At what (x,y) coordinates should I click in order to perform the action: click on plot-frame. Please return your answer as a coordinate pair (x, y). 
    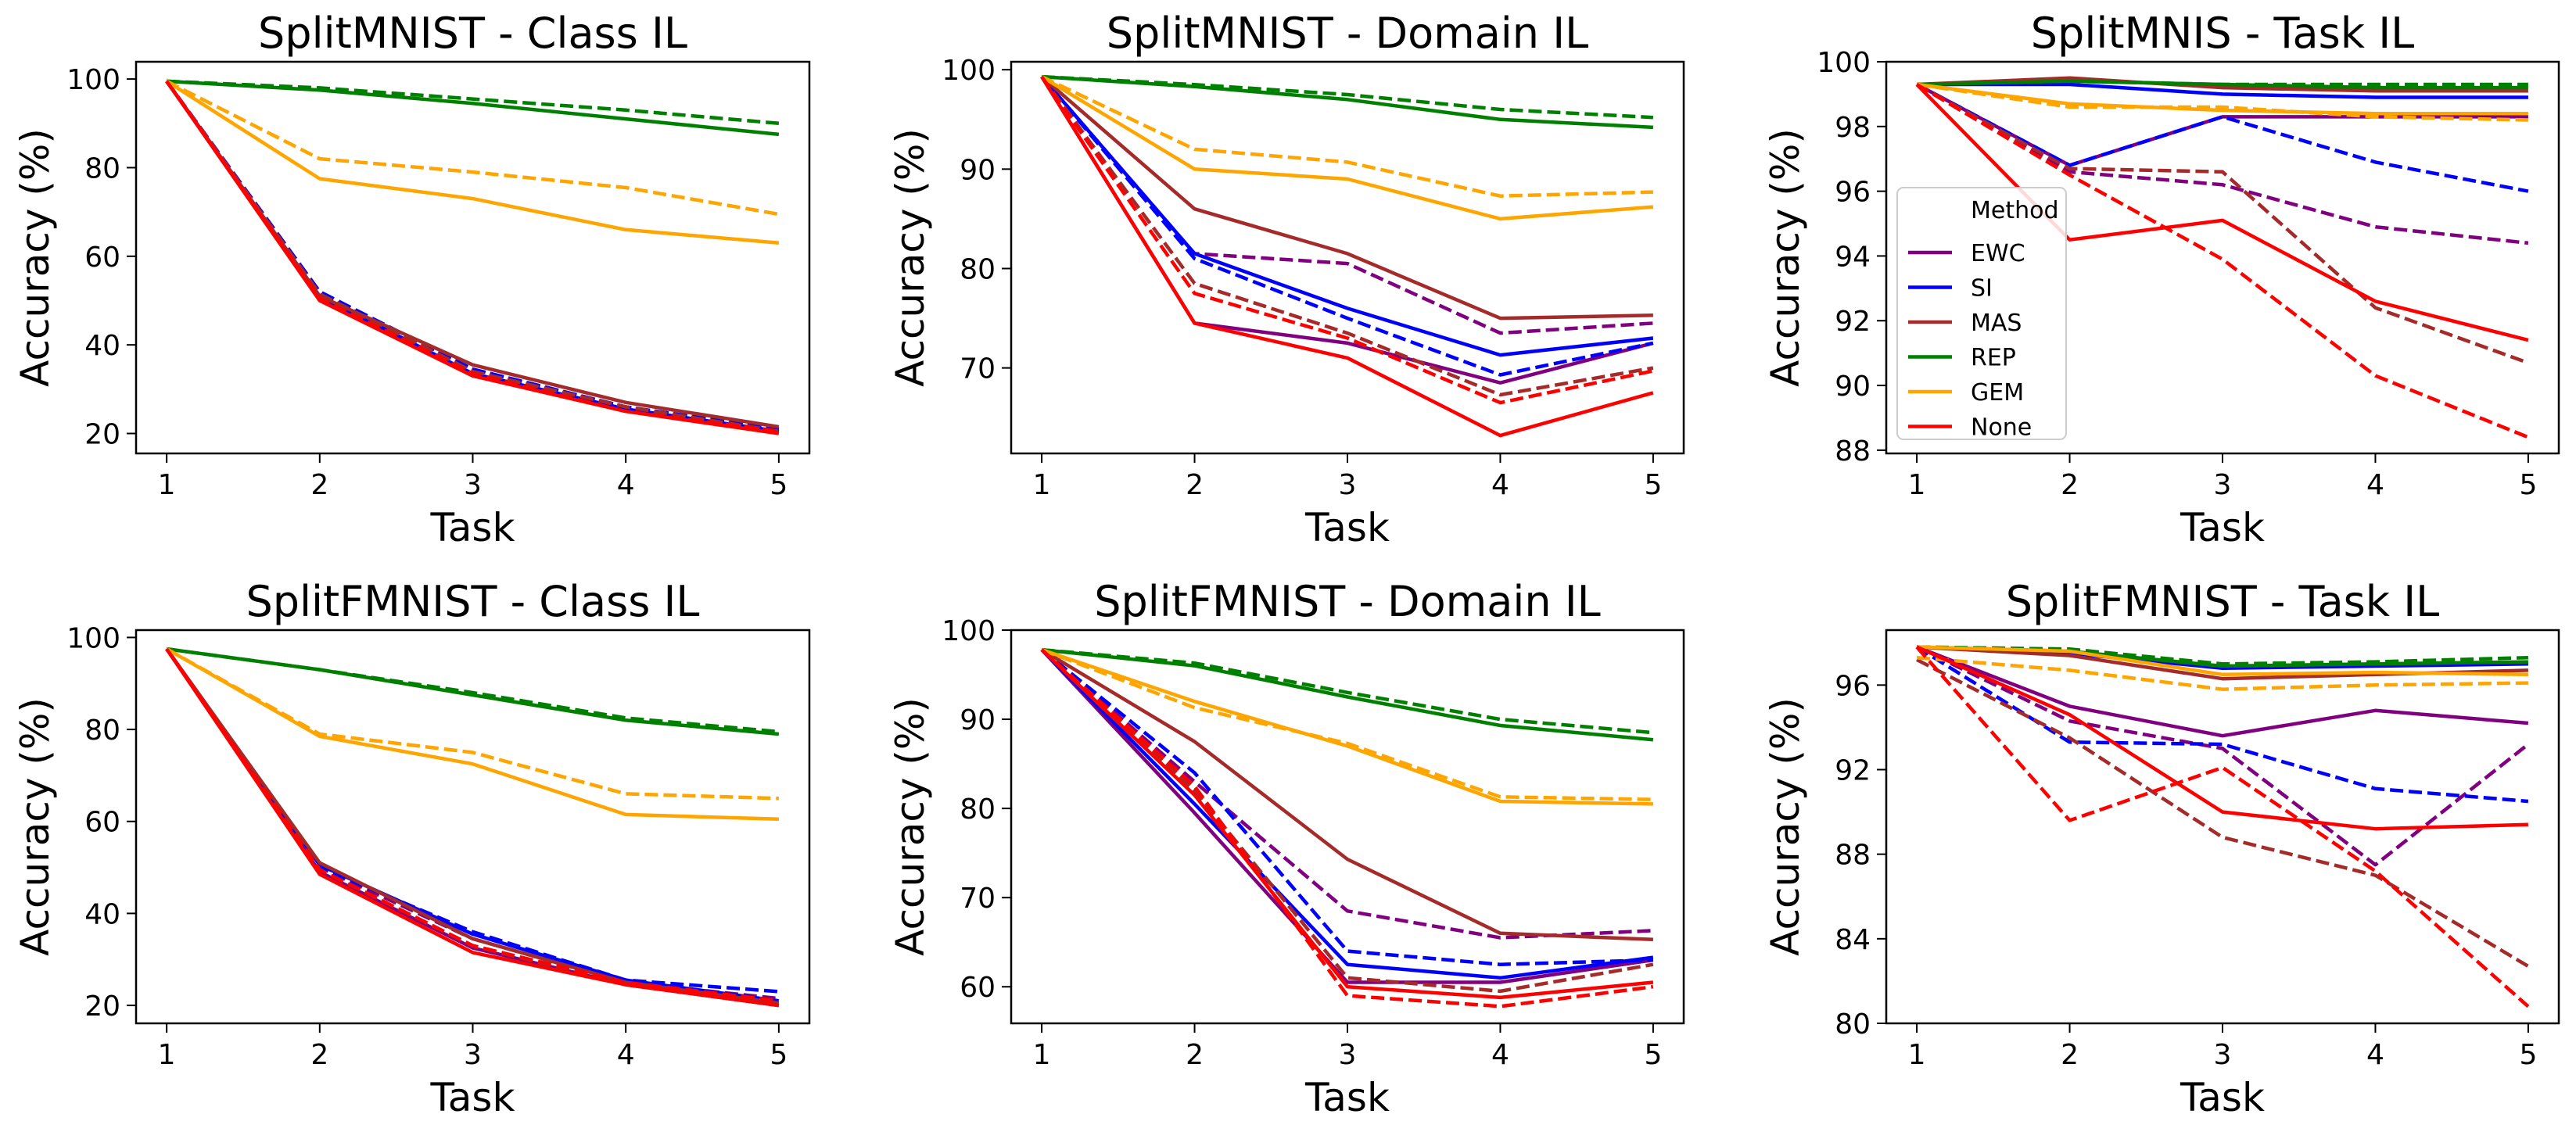
    Looking at the image, I should click on (473, 257).